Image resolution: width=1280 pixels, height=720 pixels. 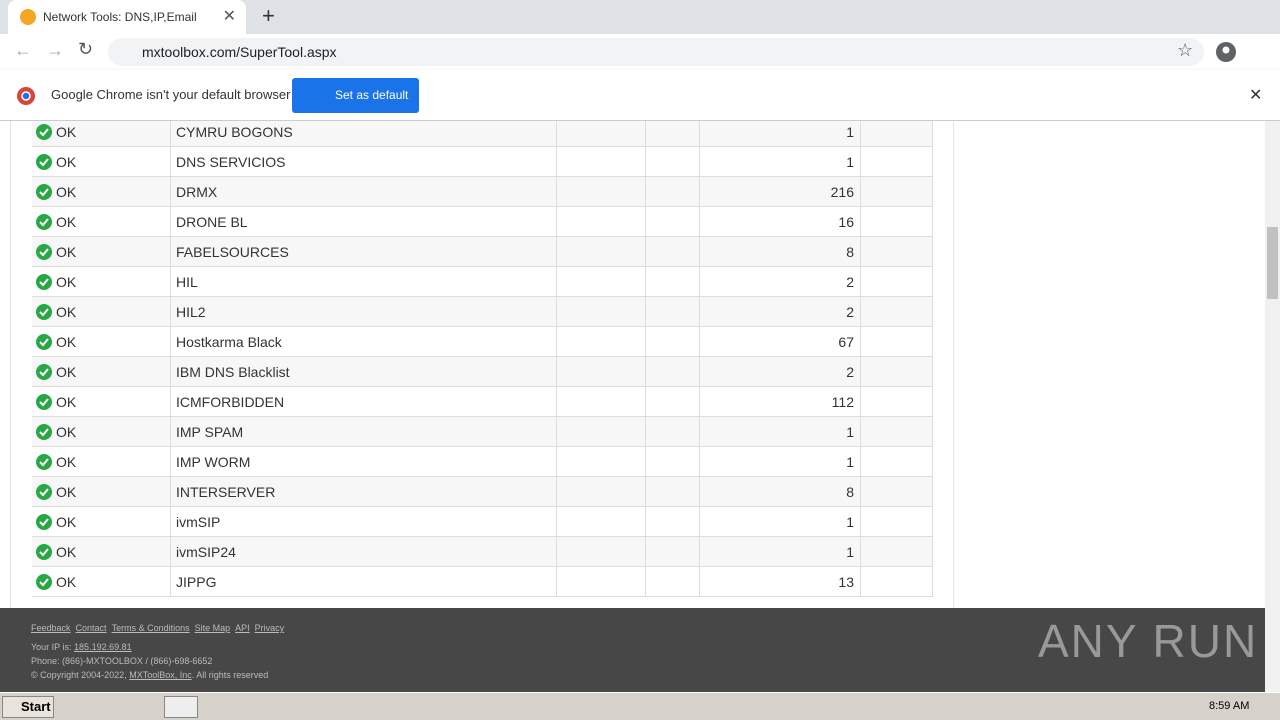 I want to click on count: 112, so click(x=779, y=402).